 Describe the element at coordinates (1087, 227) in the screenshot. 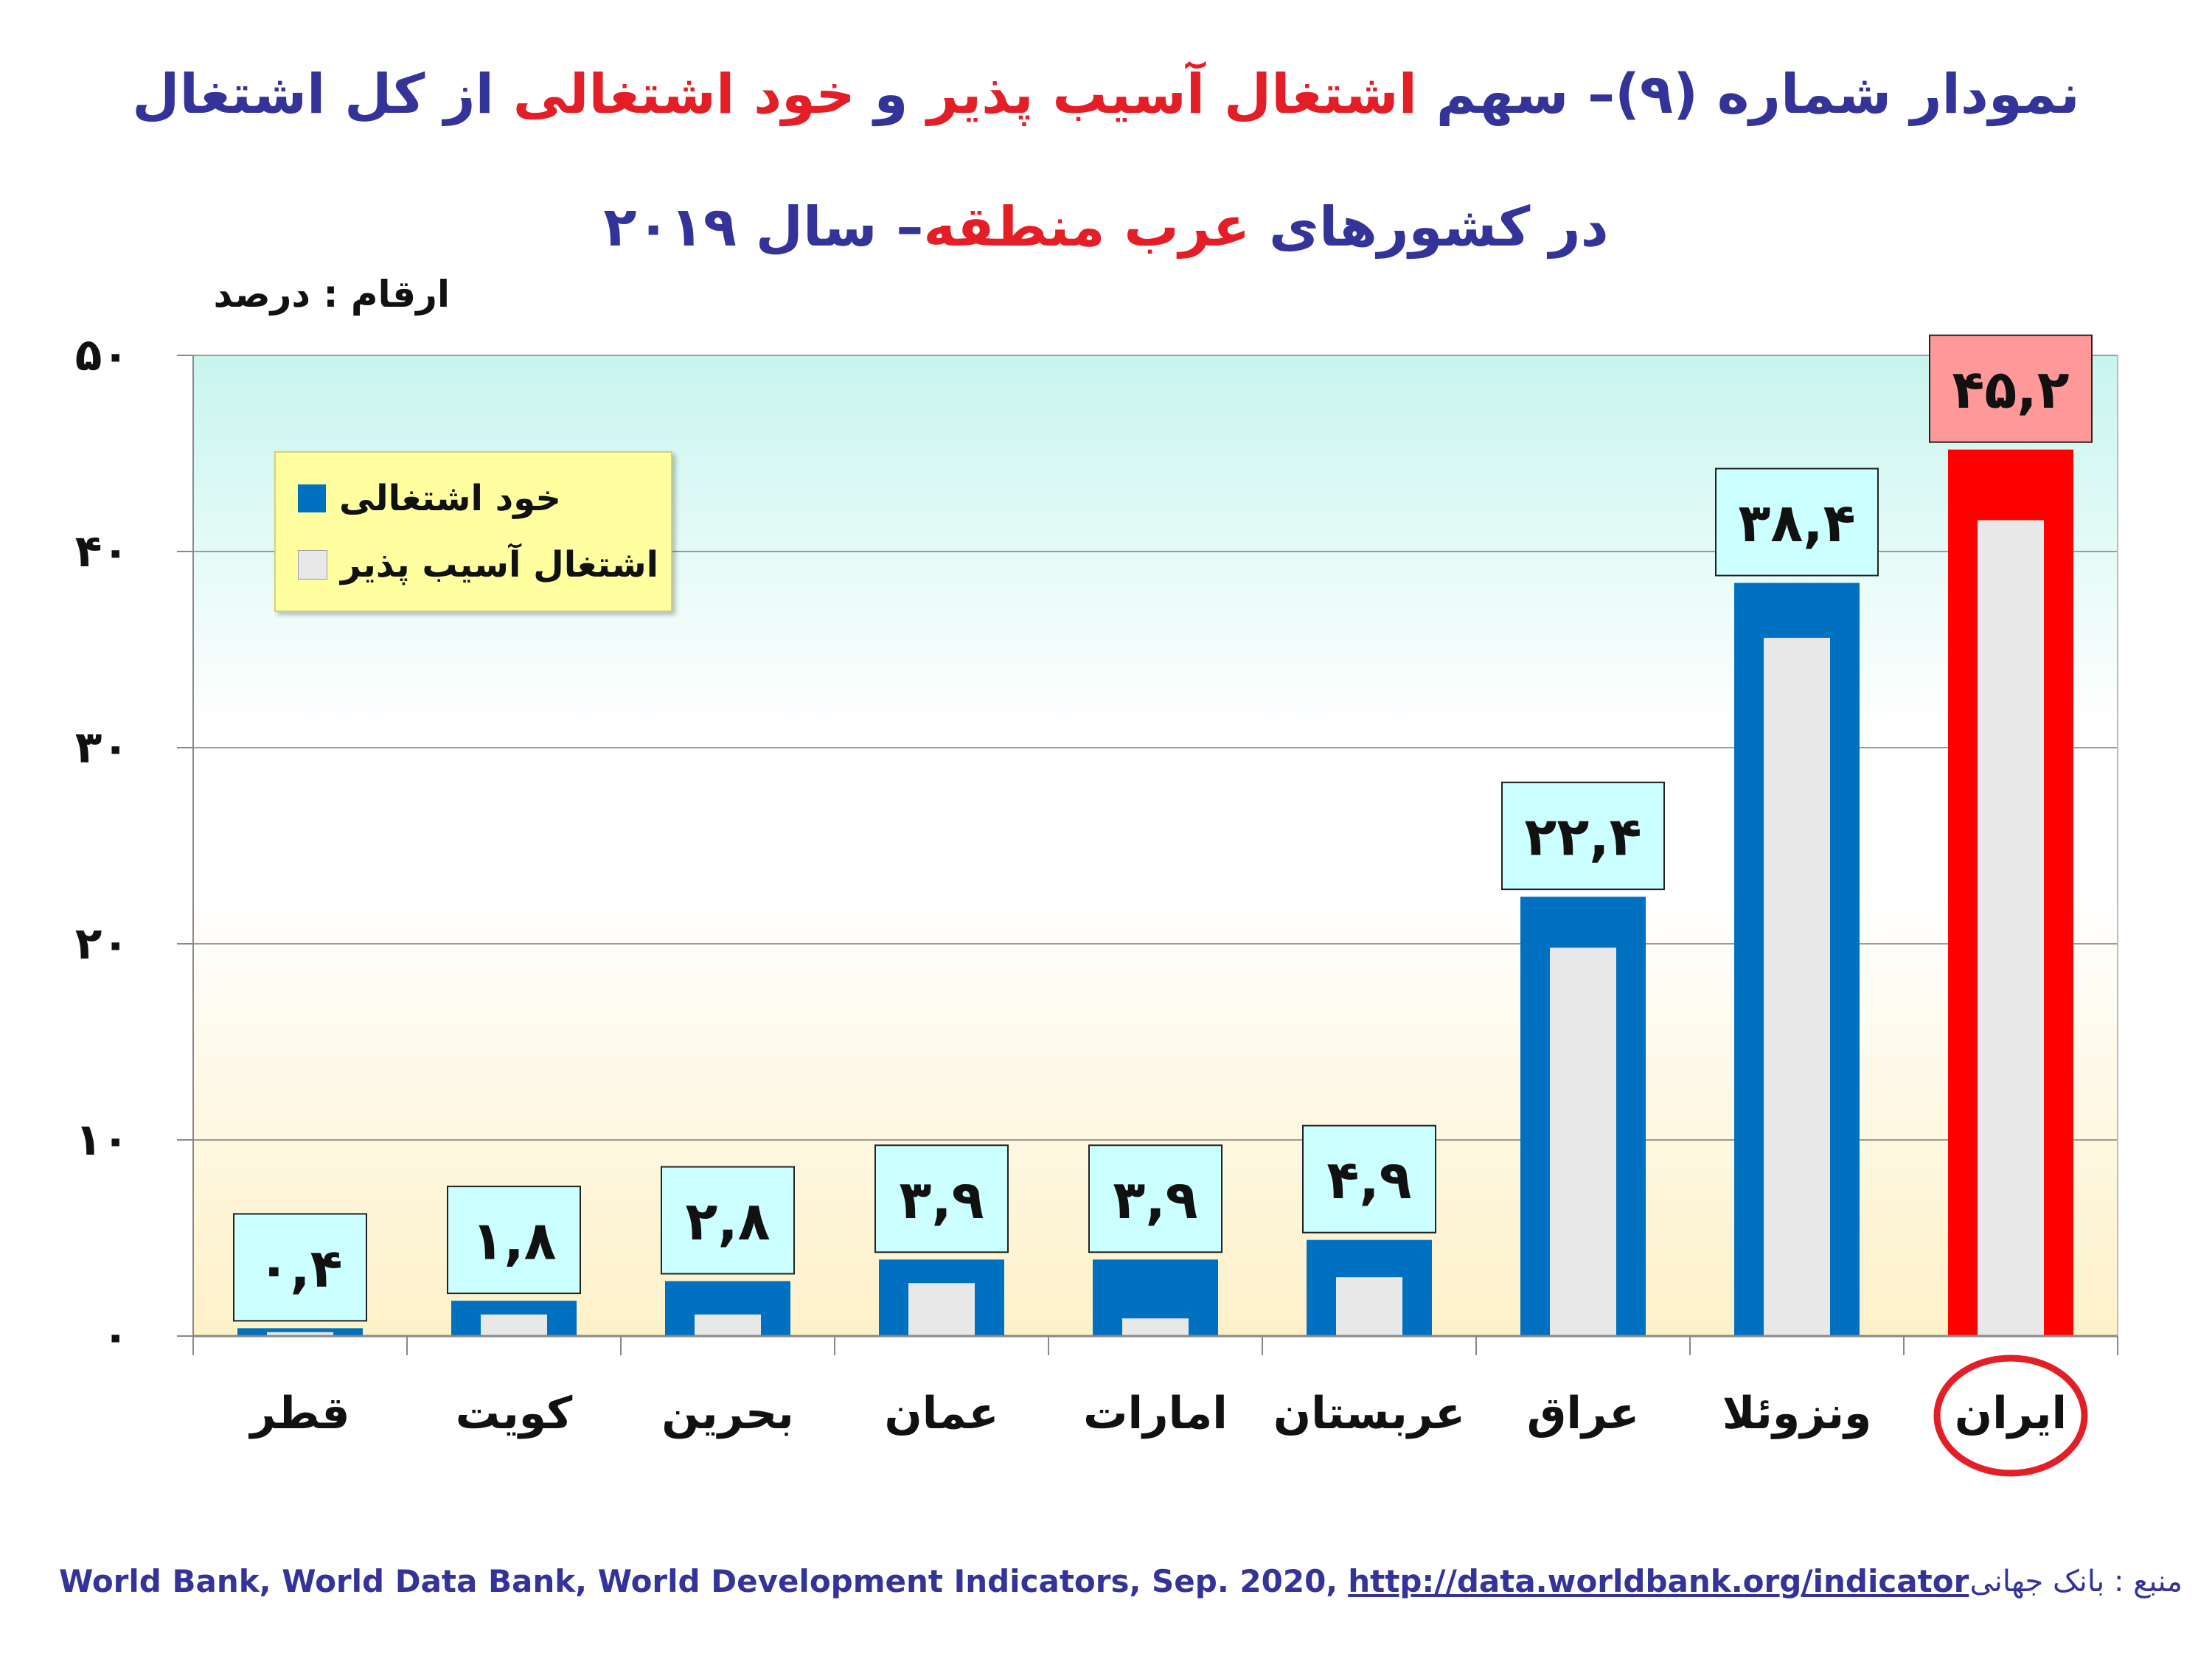

I see `title-segment: عرب منطقه` at that location.